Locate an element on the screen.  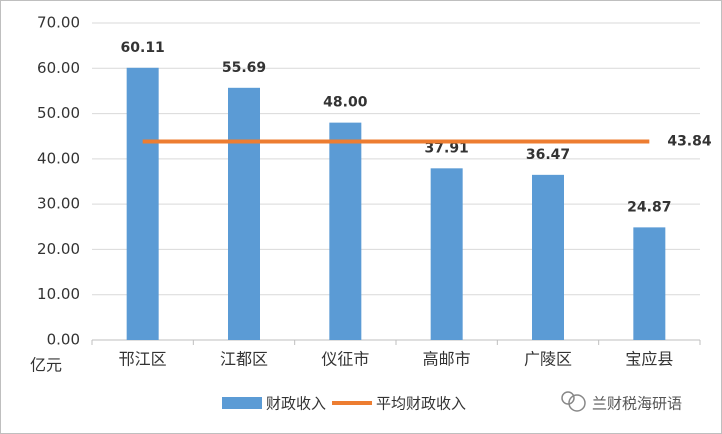
y-tick-label: 20.00 is located at coordinates (58, 249).